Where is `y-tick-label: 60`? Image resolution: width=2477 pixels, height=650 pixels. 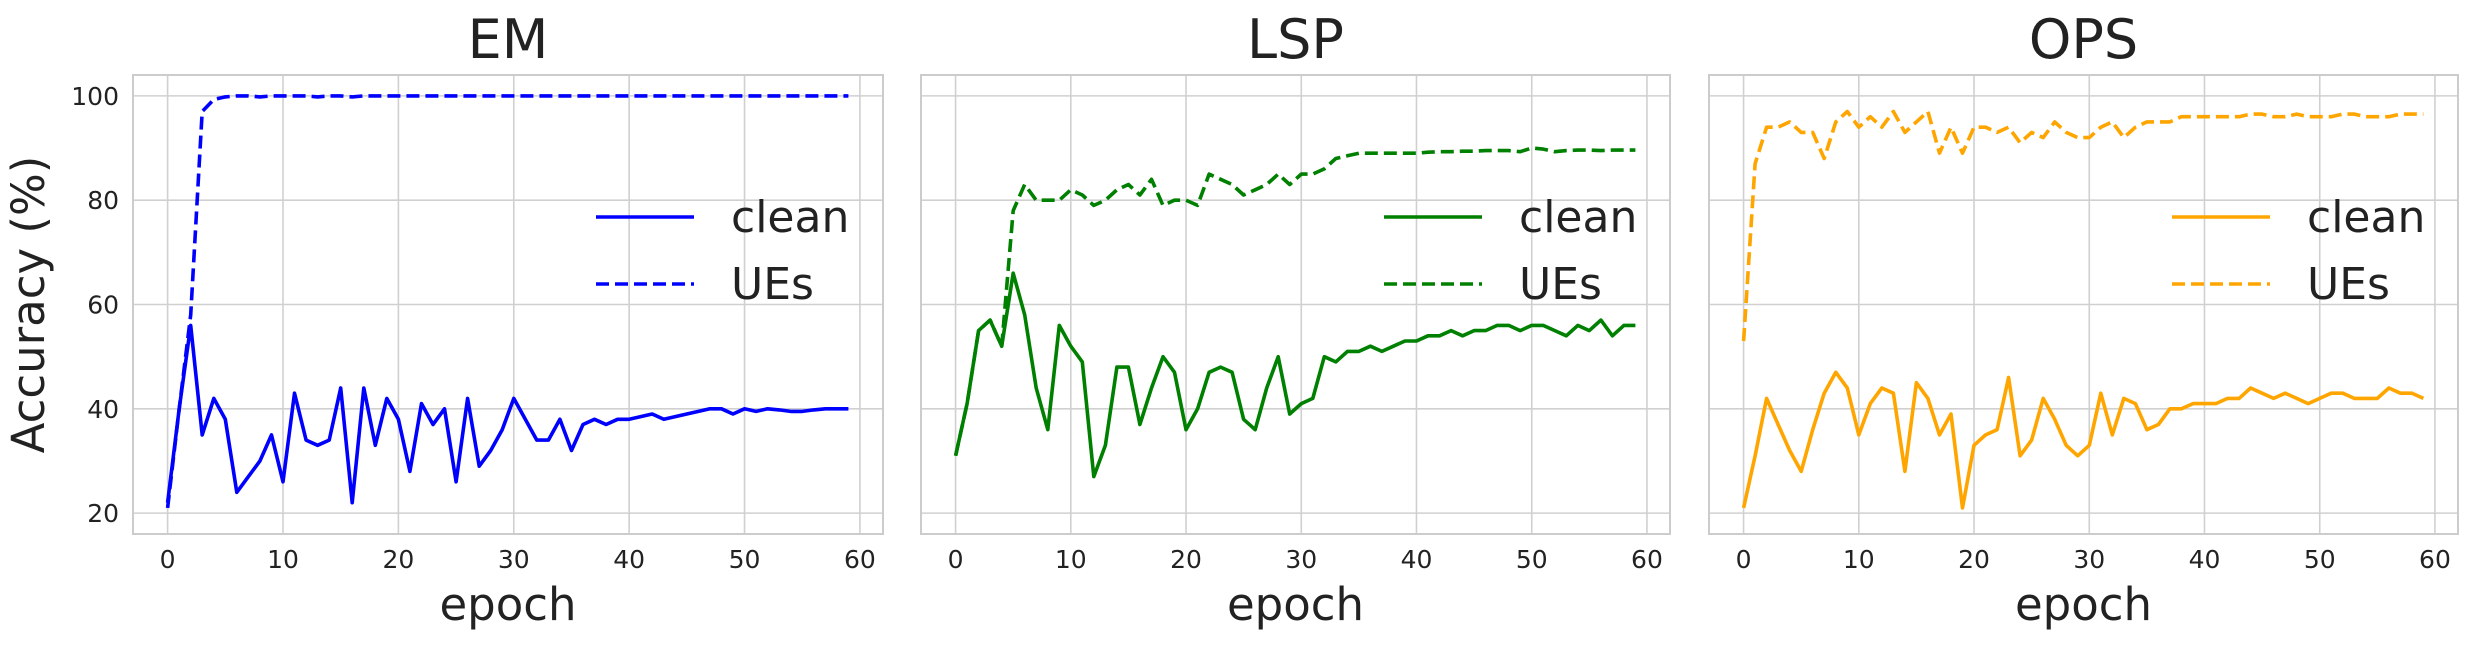
y-tick-label: 60 is located at coordinates (103, 305).